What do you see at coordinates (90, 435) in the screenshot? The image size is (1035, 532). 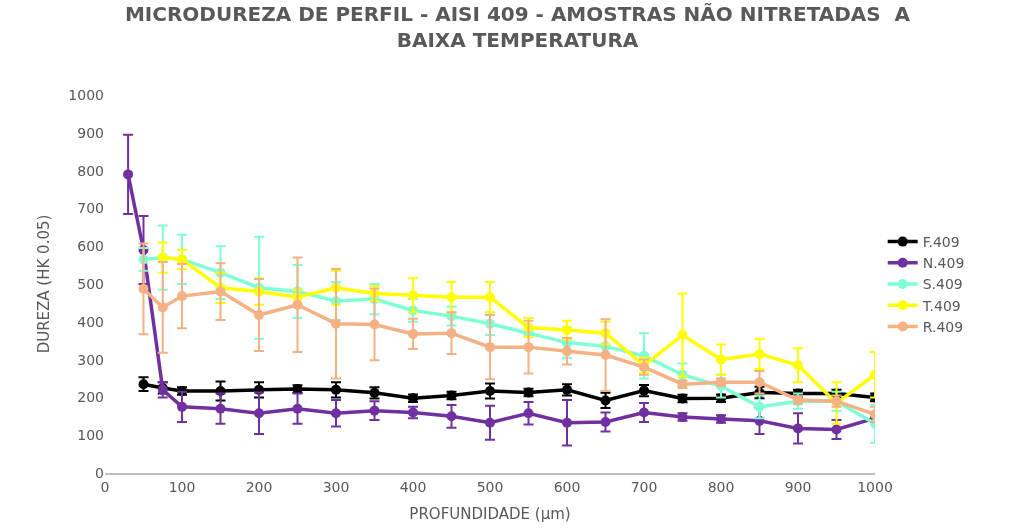 I see `y-tick-label: 100` at bounding box center [90, 435].